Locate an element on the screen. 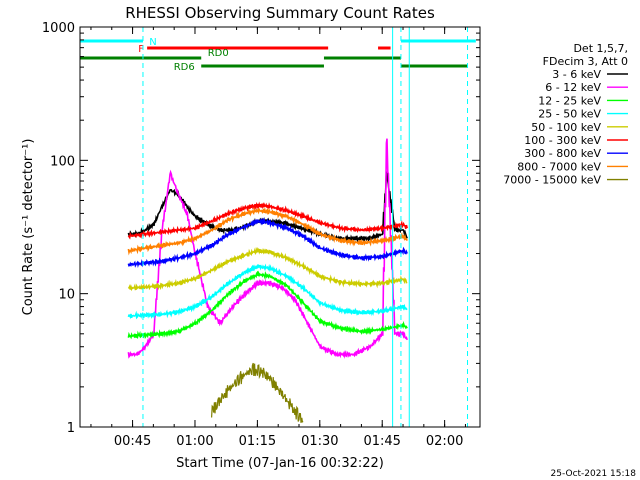 This screenshot has width=640, height=480. x-tick-label: 01:00 is located at coordinates (194, 441).